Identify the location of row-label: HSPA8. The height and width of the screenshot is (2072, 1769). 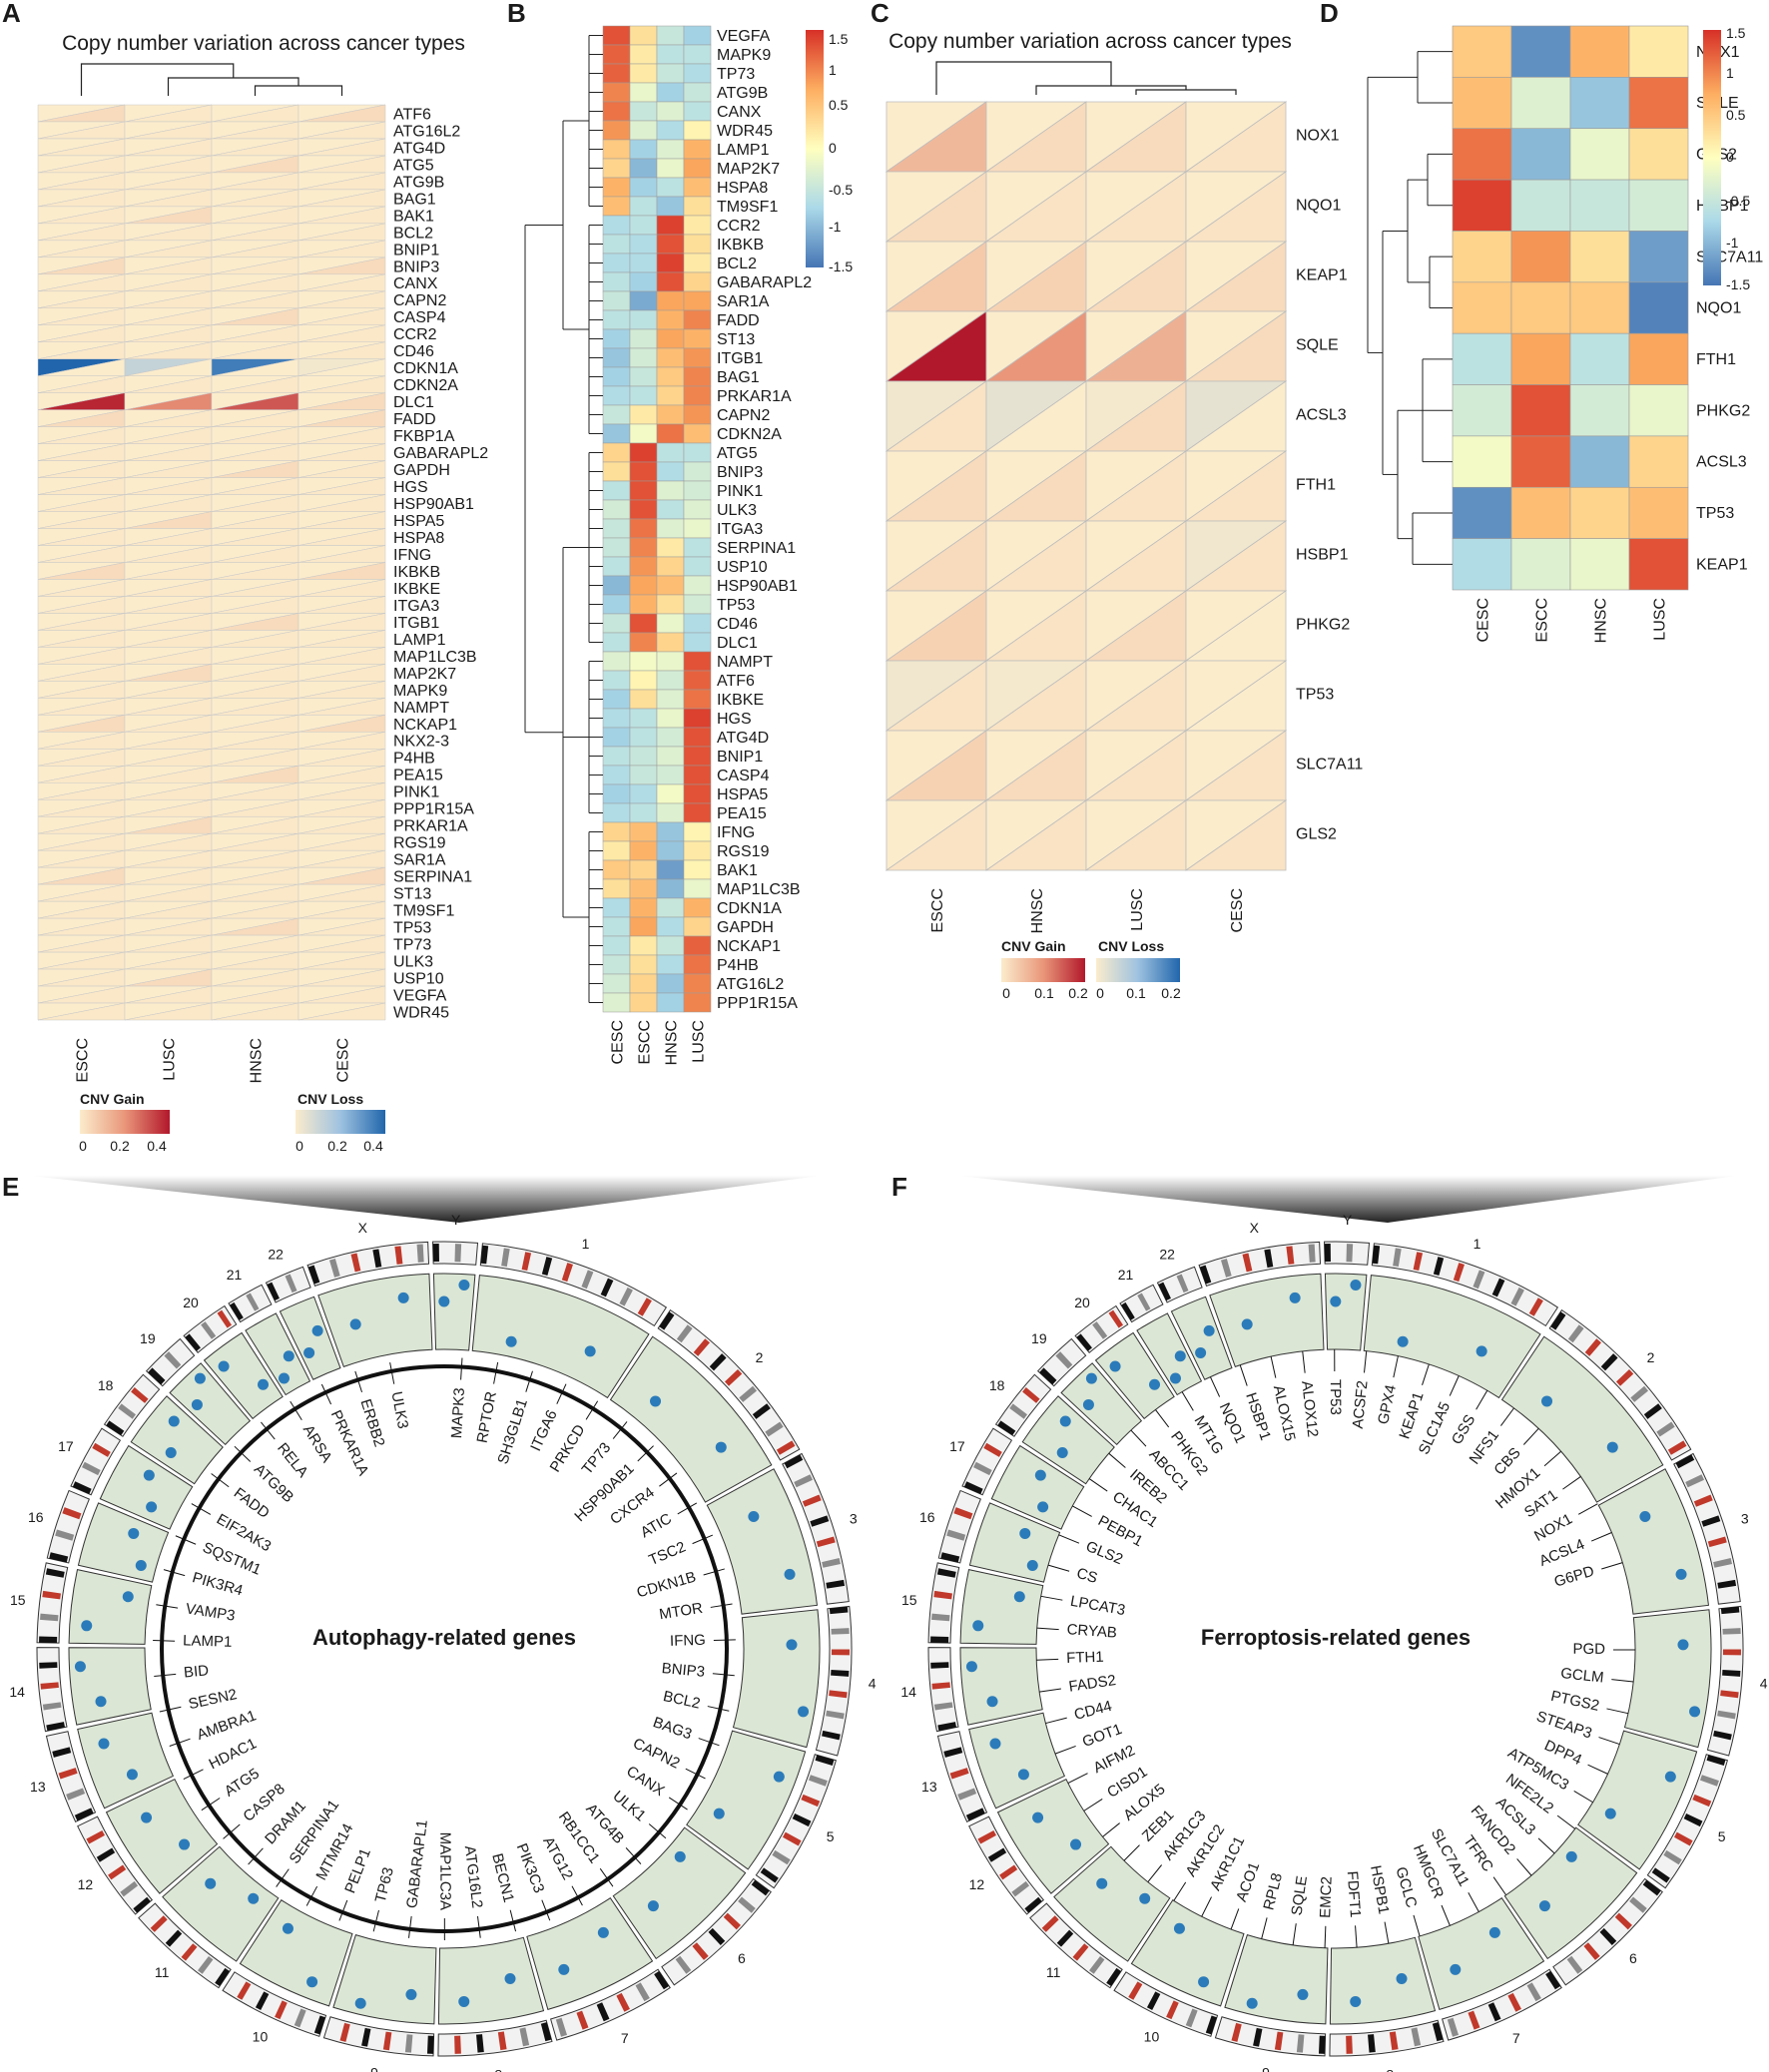
(742, 189).